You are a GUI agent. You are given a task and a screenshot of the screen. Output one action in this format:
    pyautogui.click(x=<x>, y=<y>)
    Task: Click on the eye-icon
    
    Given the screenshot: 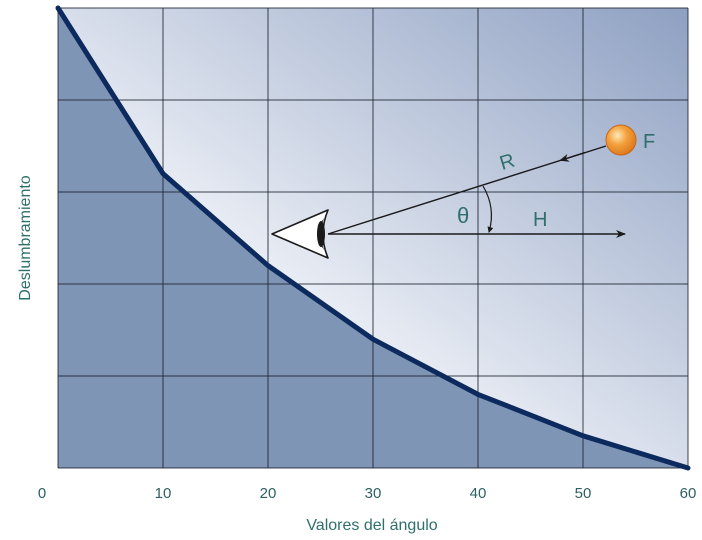 What is the action you would take?
    pyautogui.click(x=300, y=234)
    